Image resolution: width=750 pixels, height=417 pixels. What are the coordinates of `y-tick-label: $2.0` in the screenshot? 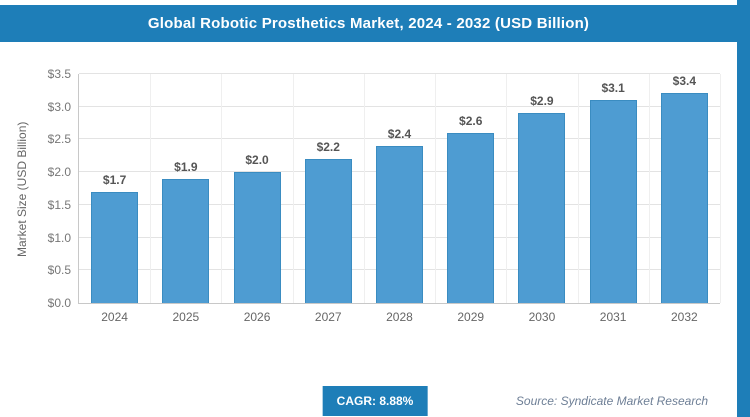 It's located at (59, 172).